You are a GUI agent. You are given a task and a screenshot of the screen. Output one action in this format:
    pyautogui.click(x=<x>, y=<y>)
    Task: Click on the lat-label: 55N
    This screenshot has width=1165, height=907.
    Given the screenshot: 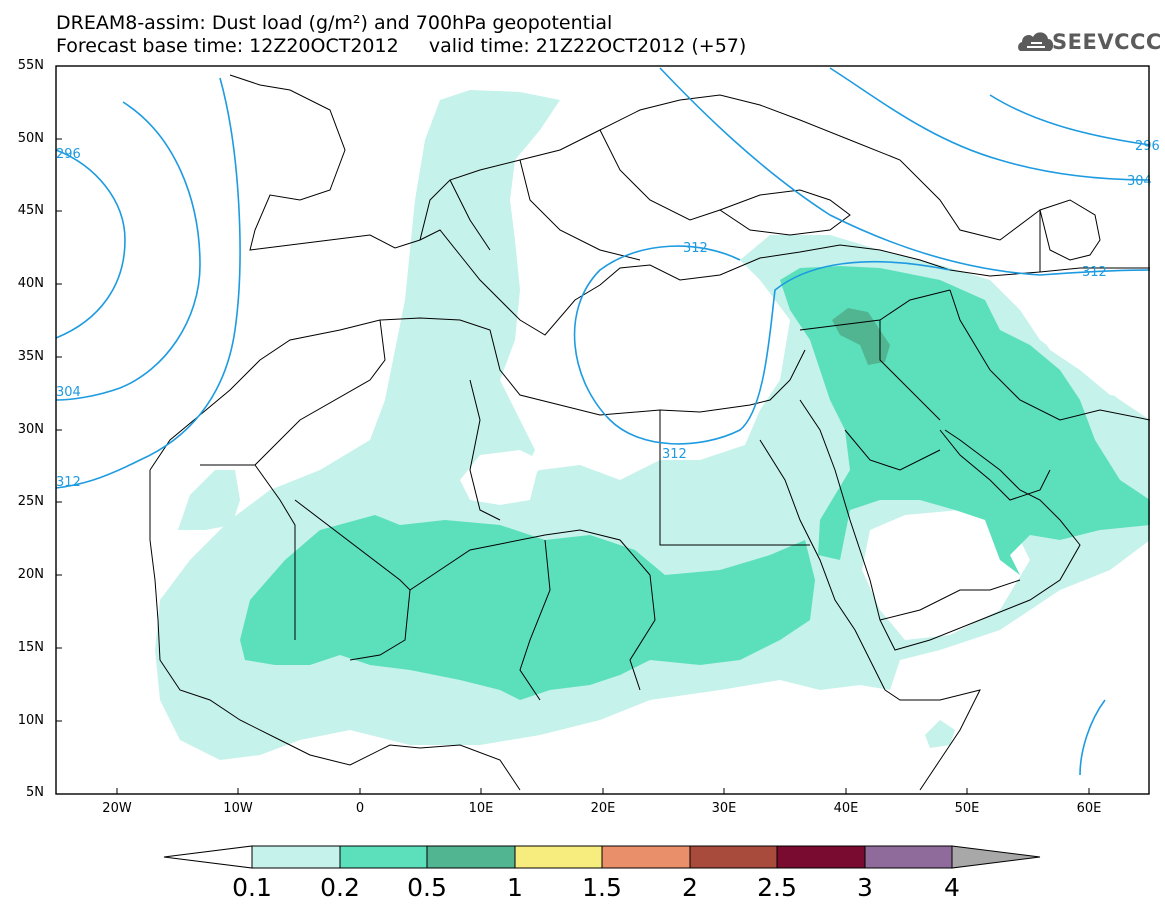 What is the action you would take?
    pyautogui.click(x=30, y=65)
    